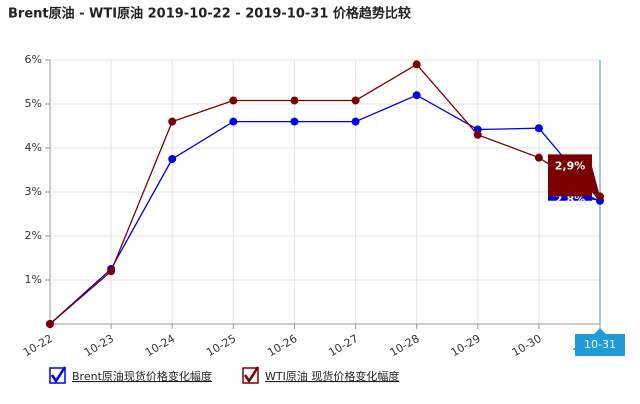  What do you see at coordinates (332, 376) in the screenshot?
I see `legend-label: WTI原油 现货价格变化幅度` at bounding box center [332, 376].